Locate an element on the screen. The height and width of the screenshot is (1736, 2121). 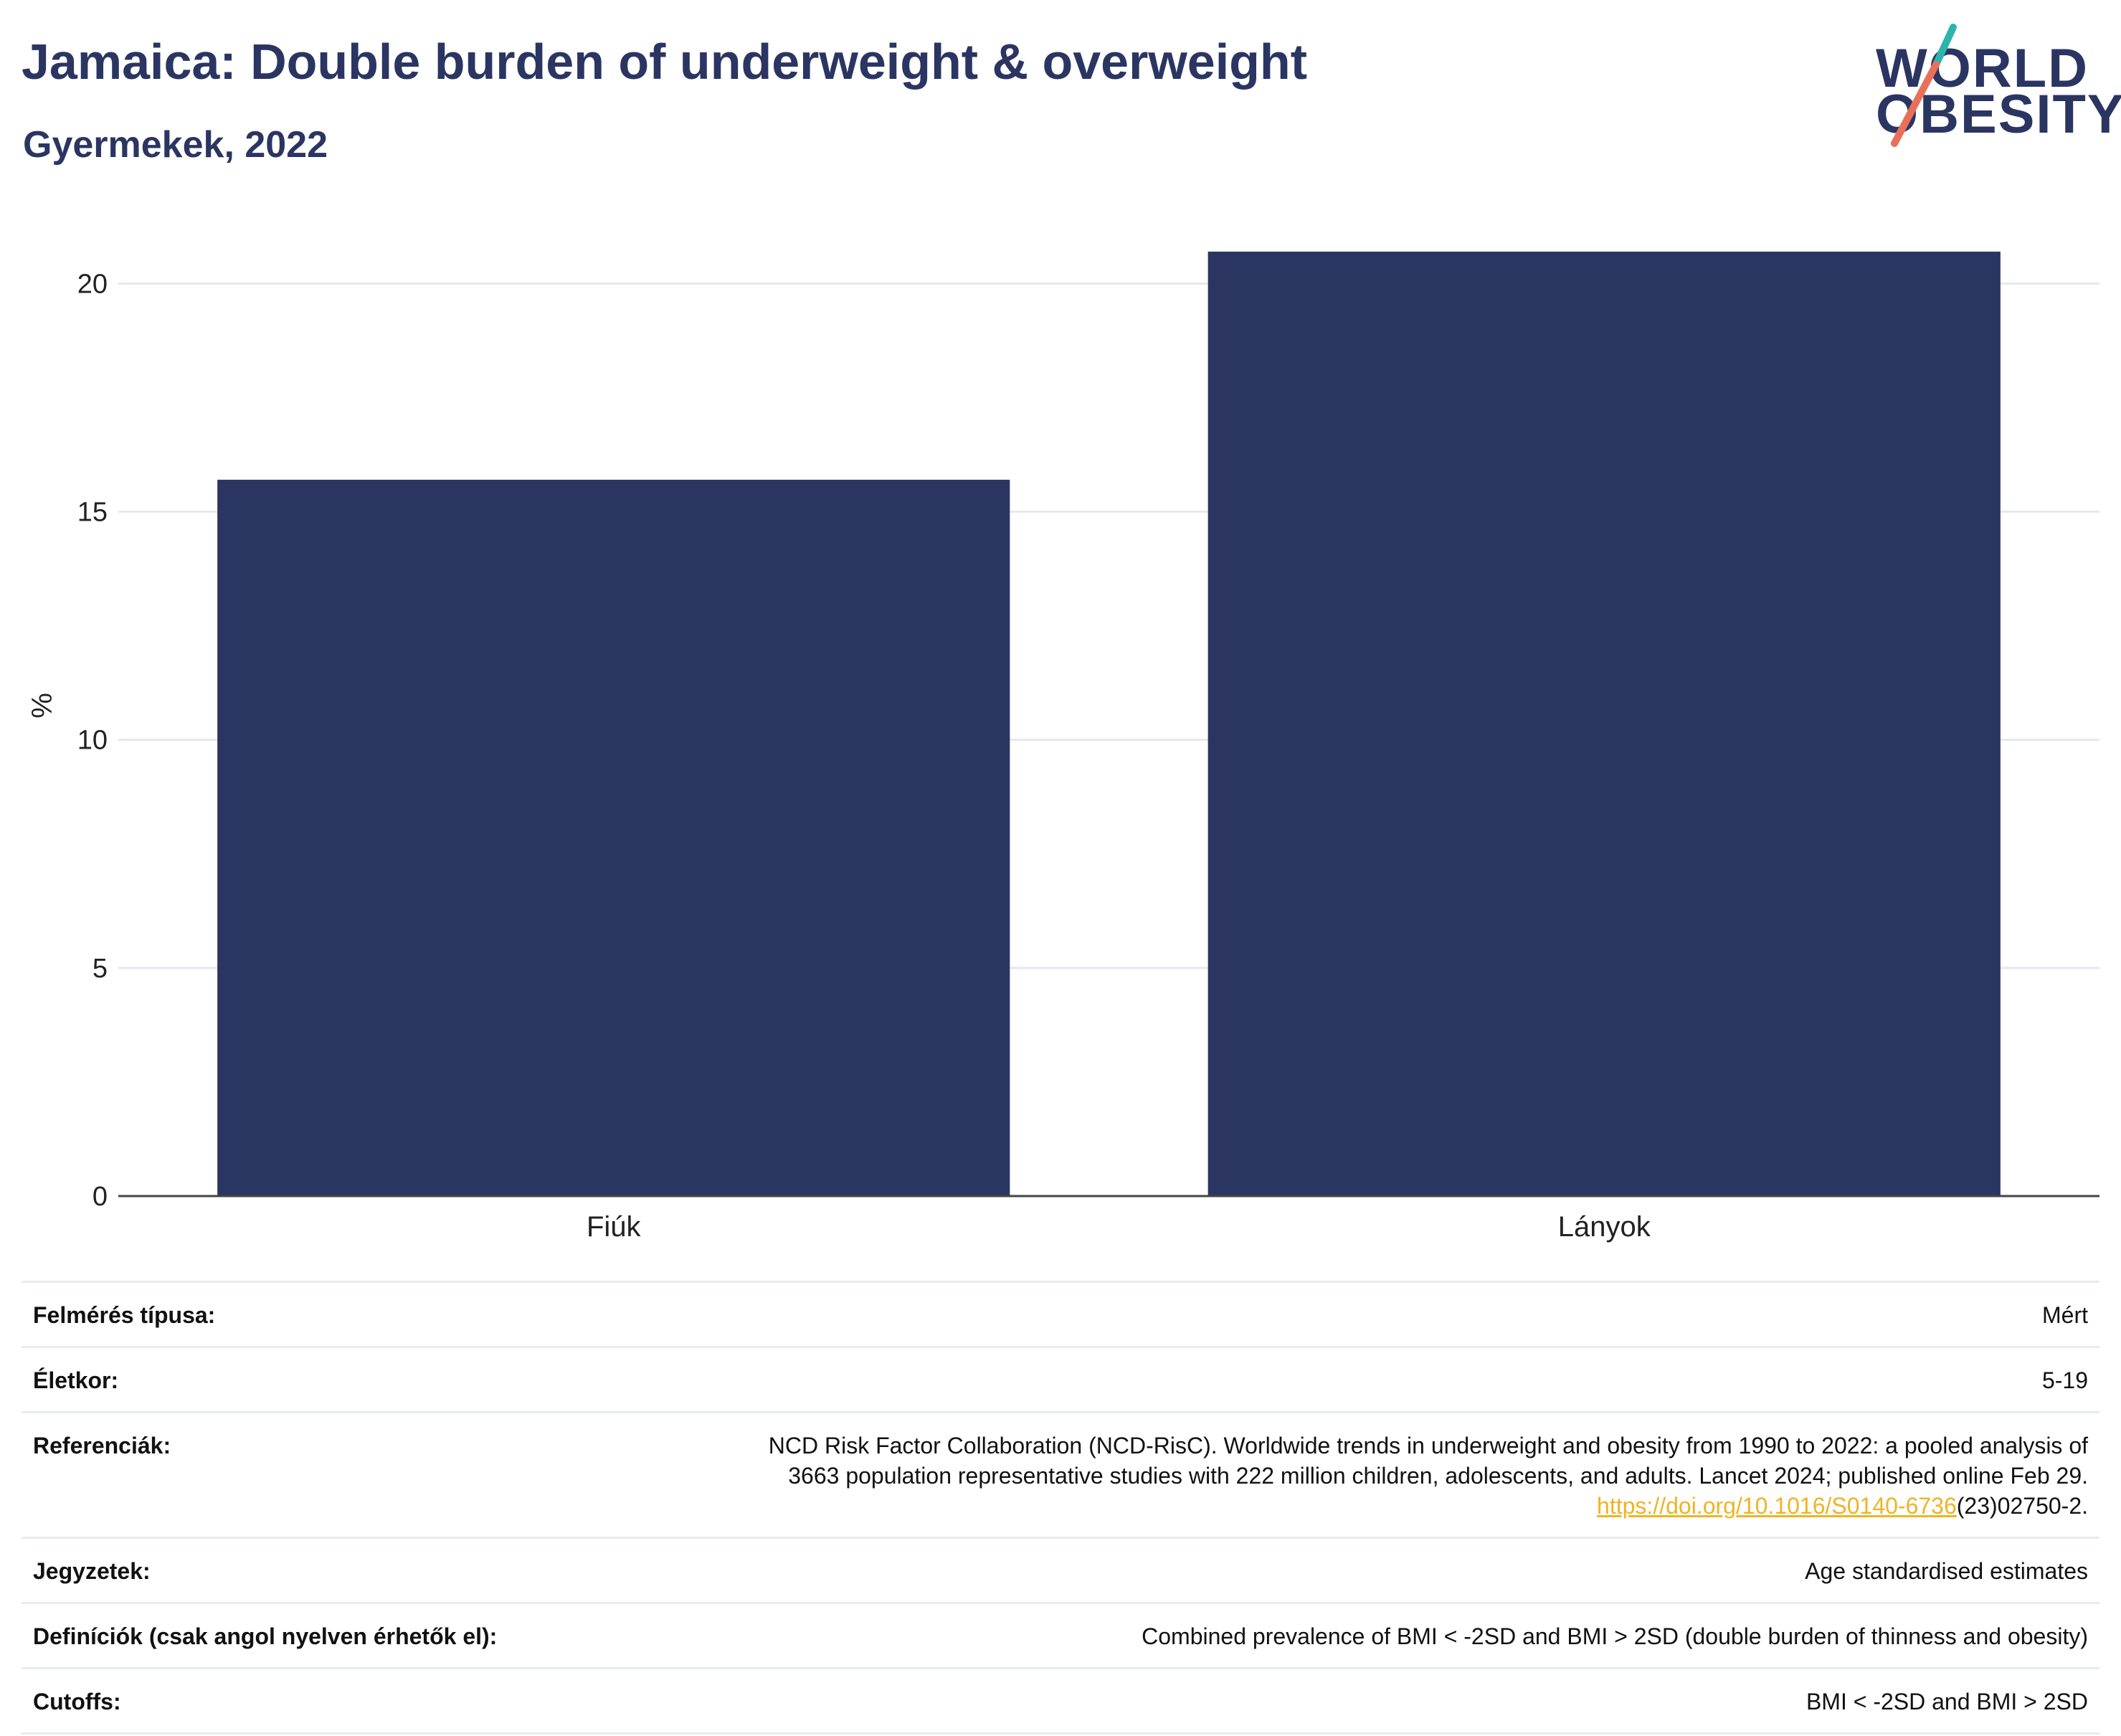
y-tick-label: 15 is located at coordinates (92, 513).